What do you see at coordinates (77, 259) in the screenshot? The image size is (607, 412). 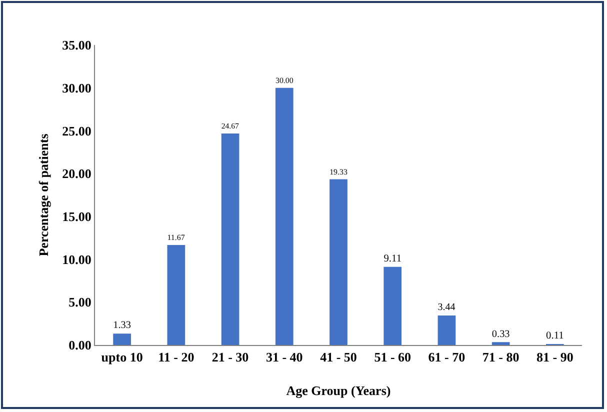 I see `y-tick-label: 10.00` at bounding box center [77, 259].